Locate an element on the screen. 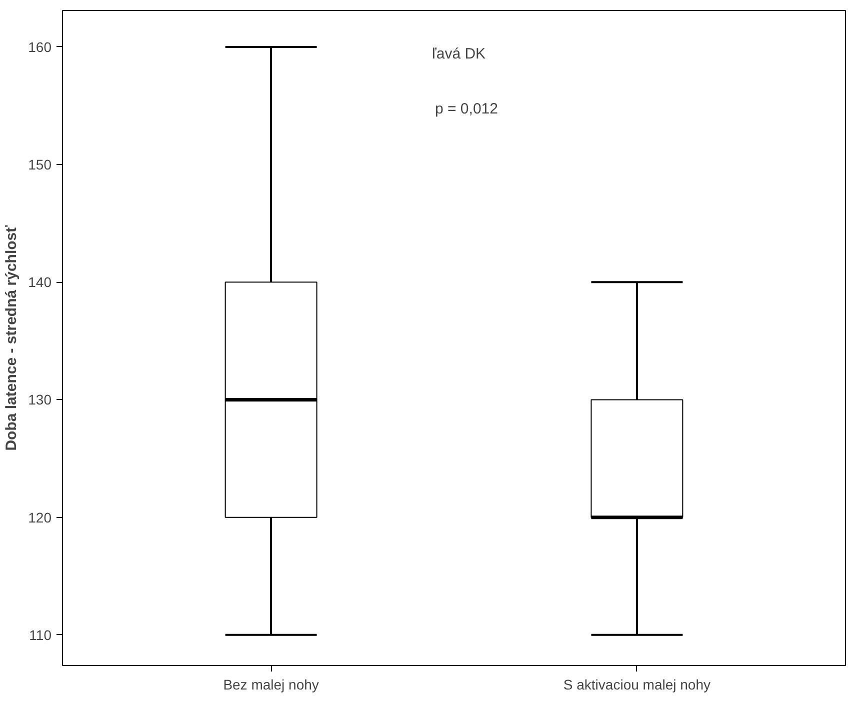  x-tick-label: S aktivaciou malej nohy is located at coordinates (636, 684).